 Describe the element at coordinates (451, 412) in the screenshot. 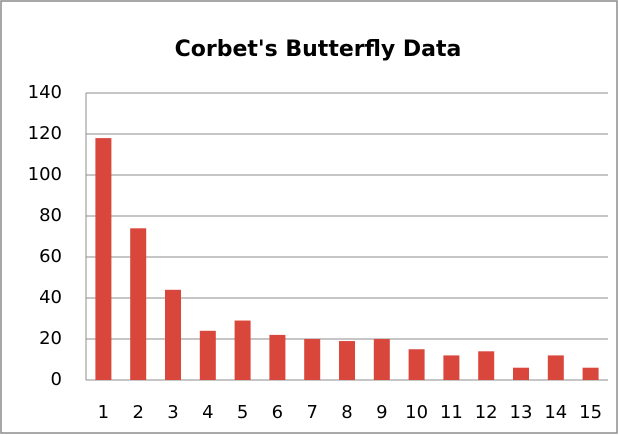

I see `x-tick-label: 11` at that location.